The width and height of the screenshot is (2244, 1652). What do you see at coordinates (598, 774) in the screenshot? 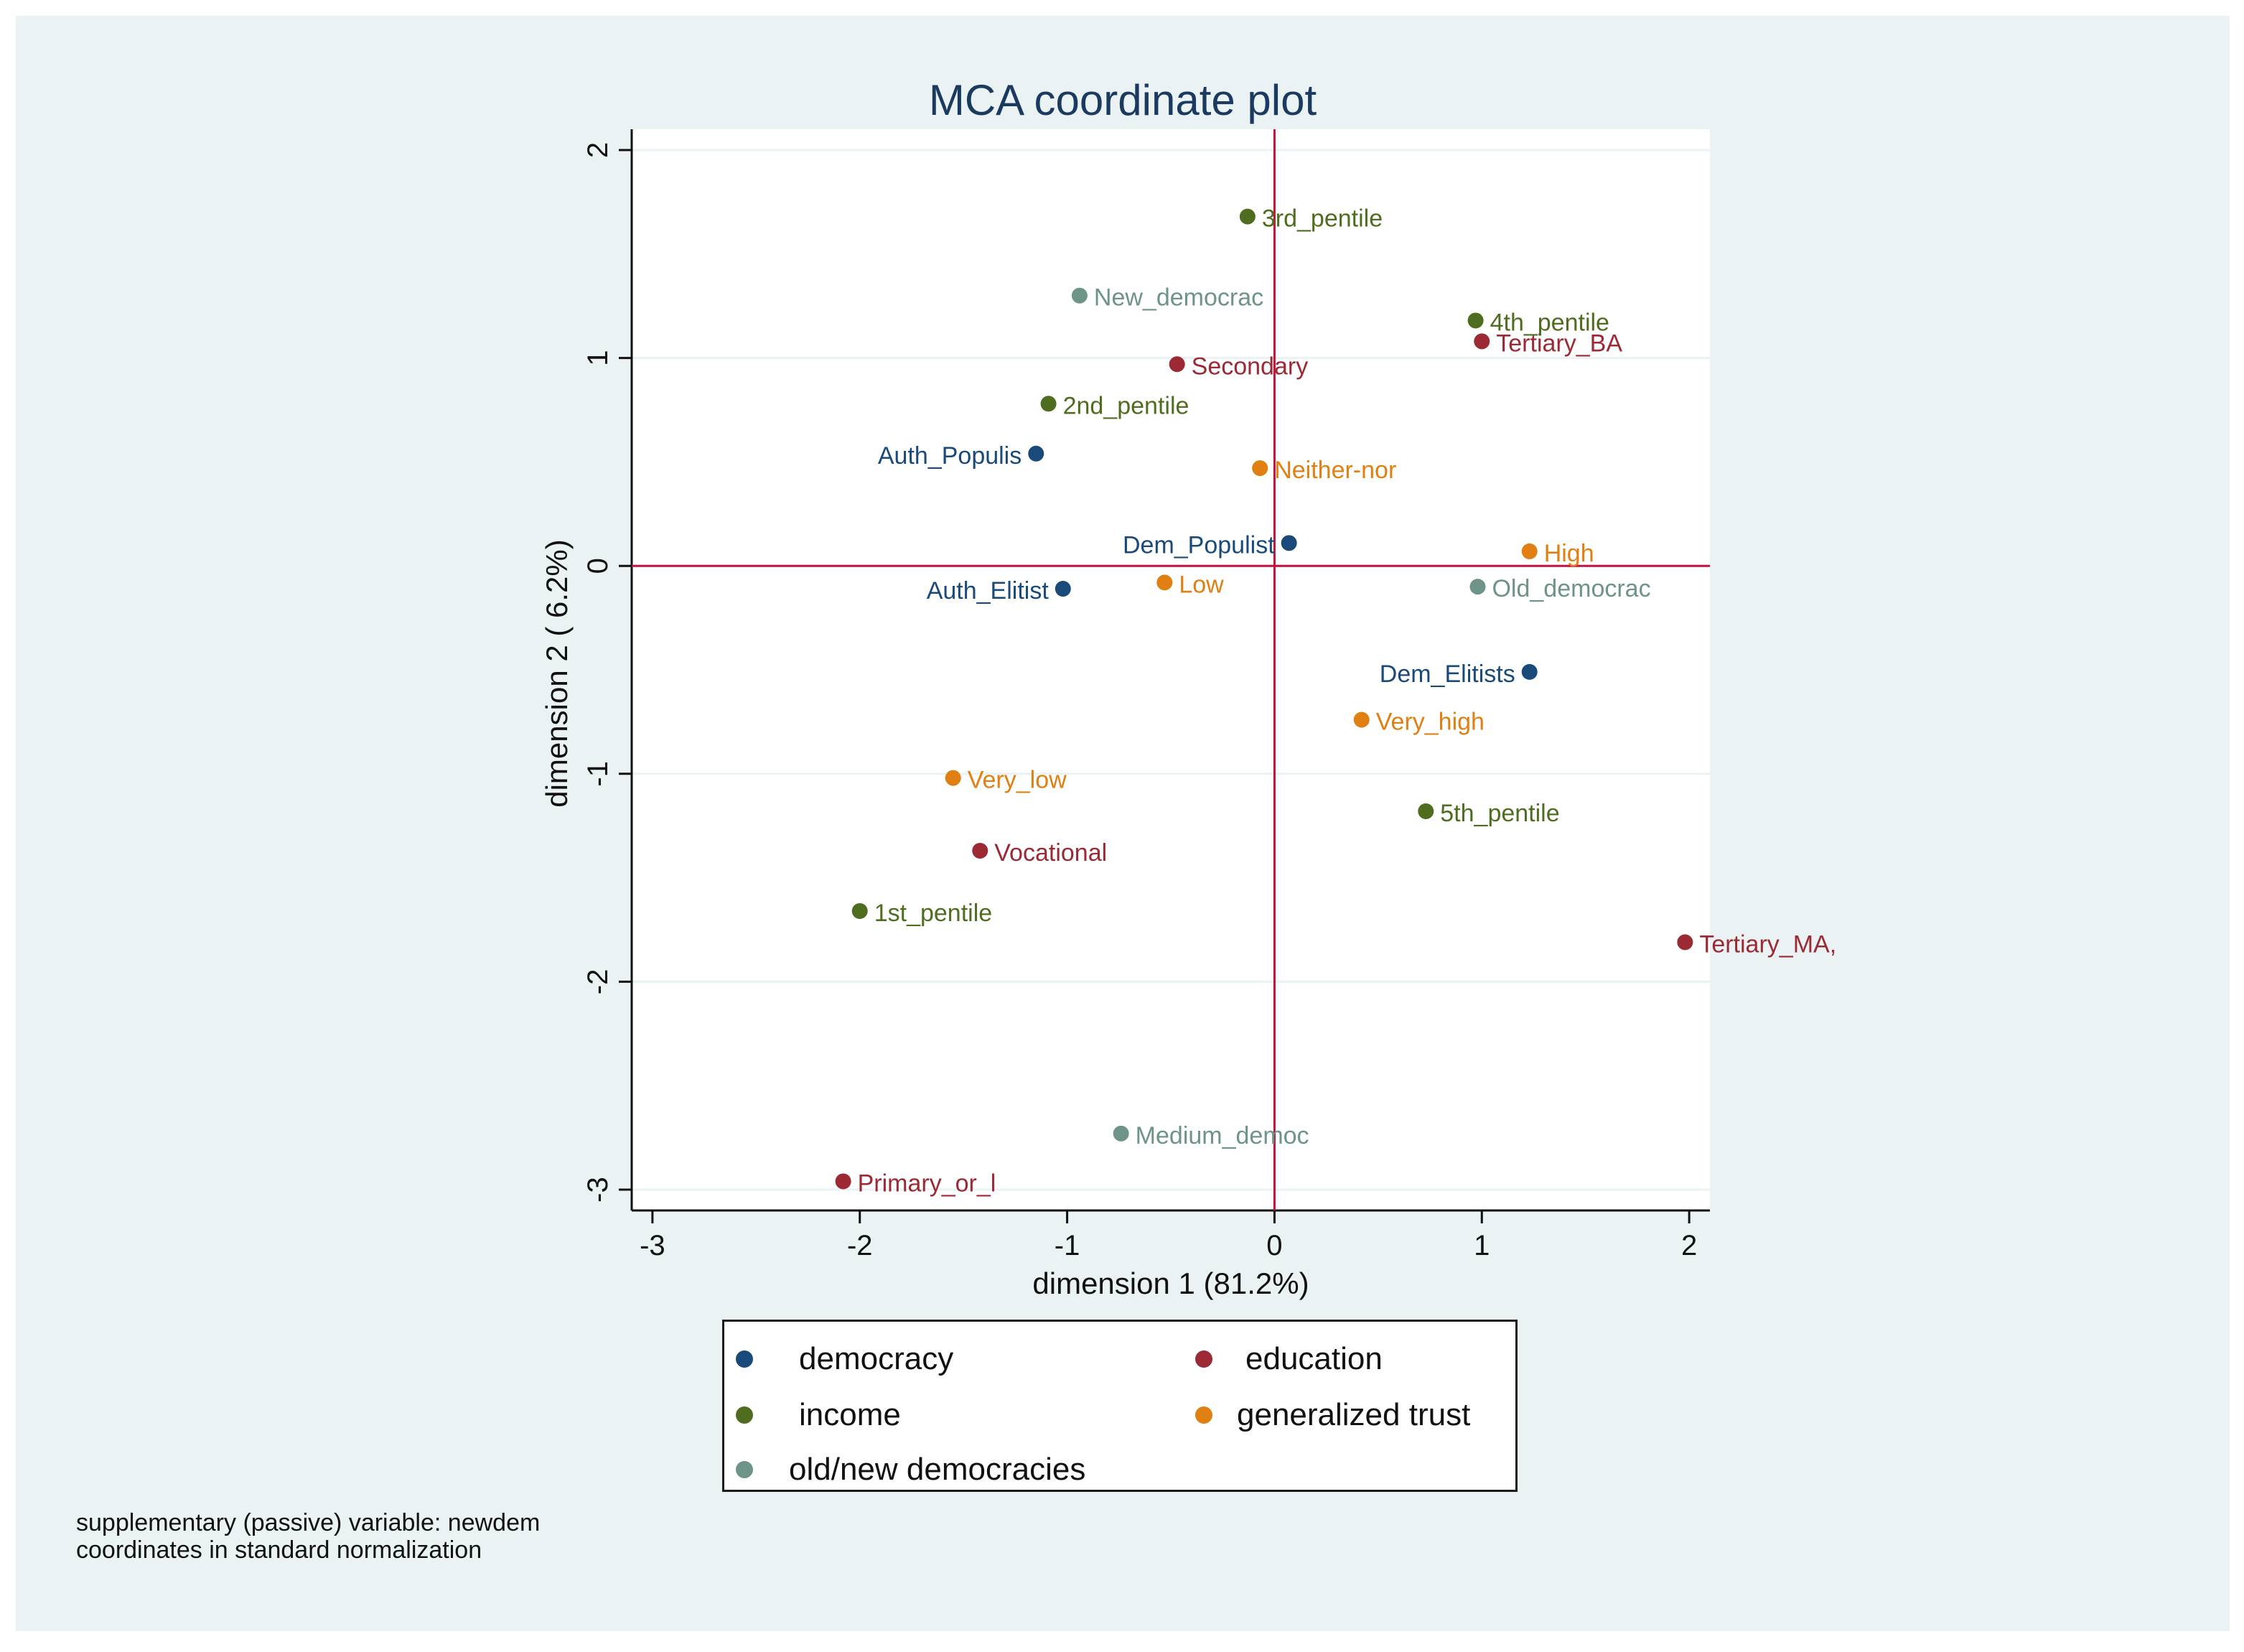
I see `y-tick-label: -1` at bounding box center [598, 774].